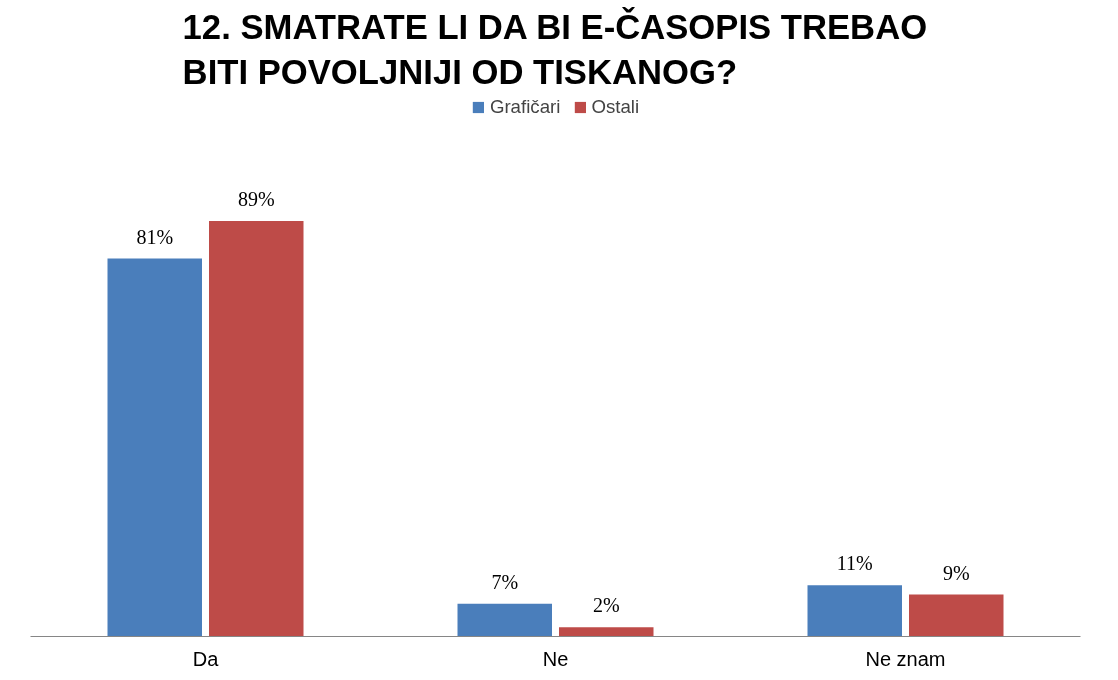 The height and width of the screenshot is (680, 1118). I want to click on legend-label: Grafičari, so click(525, 107).